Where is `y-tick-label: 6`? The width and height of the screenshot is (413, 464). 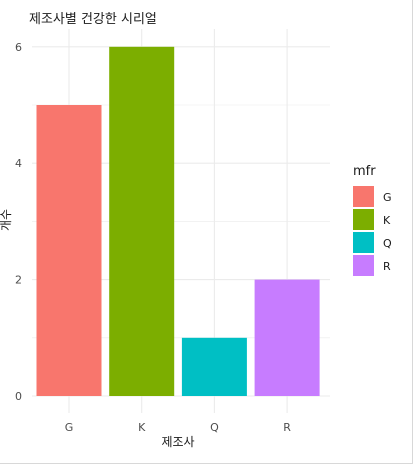 y-tick-label: 6 is located at coordinates (18, 47).